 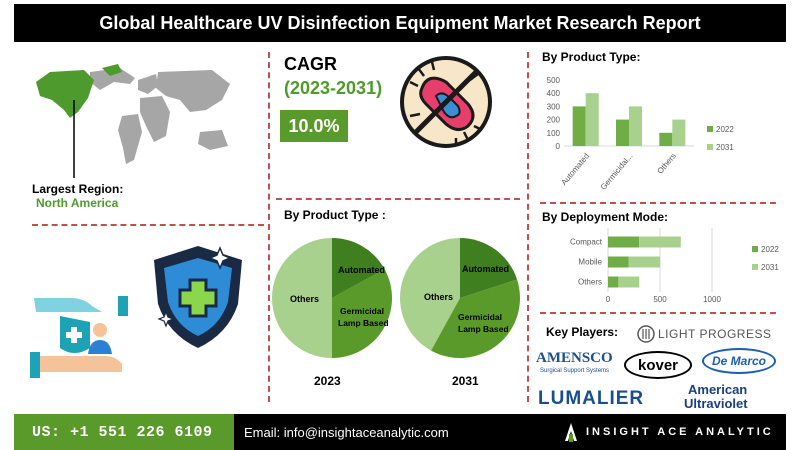 What do you see at coordinates (658, 365) in the screenshot?
I see `logo-kover: kover` at bounding box center [658, 365].